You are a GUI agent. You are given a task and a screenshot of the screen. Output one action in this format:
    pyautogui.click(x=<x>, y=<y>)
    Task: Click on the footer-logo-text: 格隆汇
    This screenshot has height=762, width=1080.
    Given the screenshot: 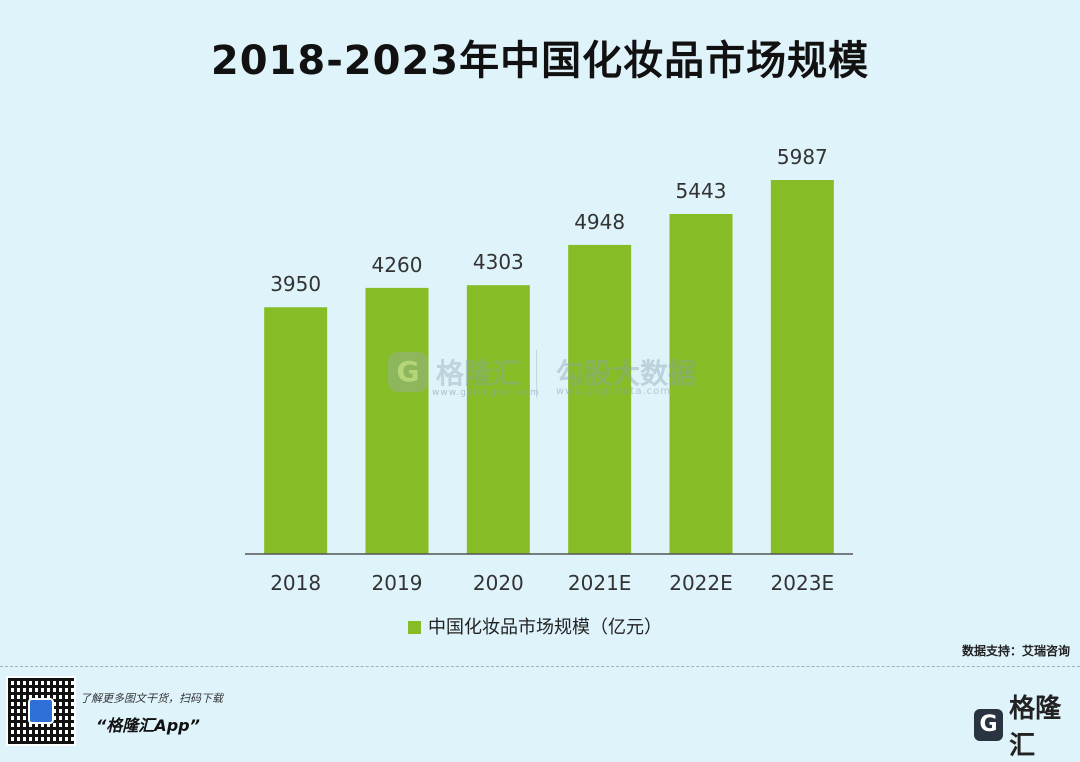 What is the action you would take?
    pyautogui.click(x=1035, y=727)
    